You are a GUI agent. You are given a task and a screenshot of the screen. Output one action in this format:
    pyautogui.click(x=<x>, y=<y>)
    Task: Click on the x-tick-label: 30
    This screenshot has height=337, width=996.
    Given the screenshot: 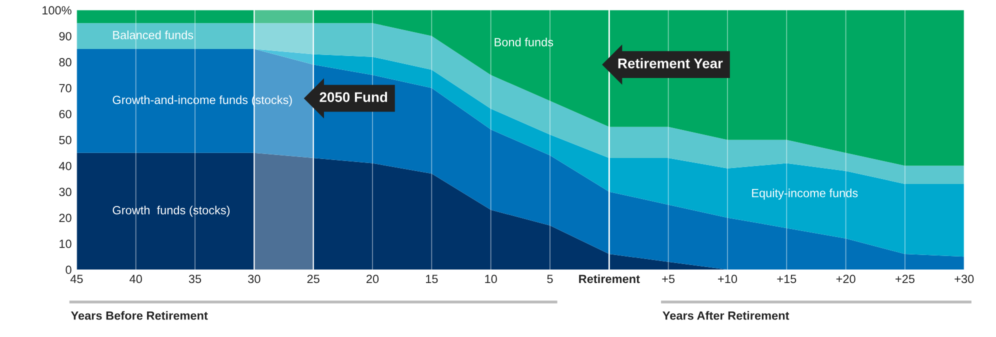 What is the action you would take?
    pyautogui.click(x=254, y=279)
    